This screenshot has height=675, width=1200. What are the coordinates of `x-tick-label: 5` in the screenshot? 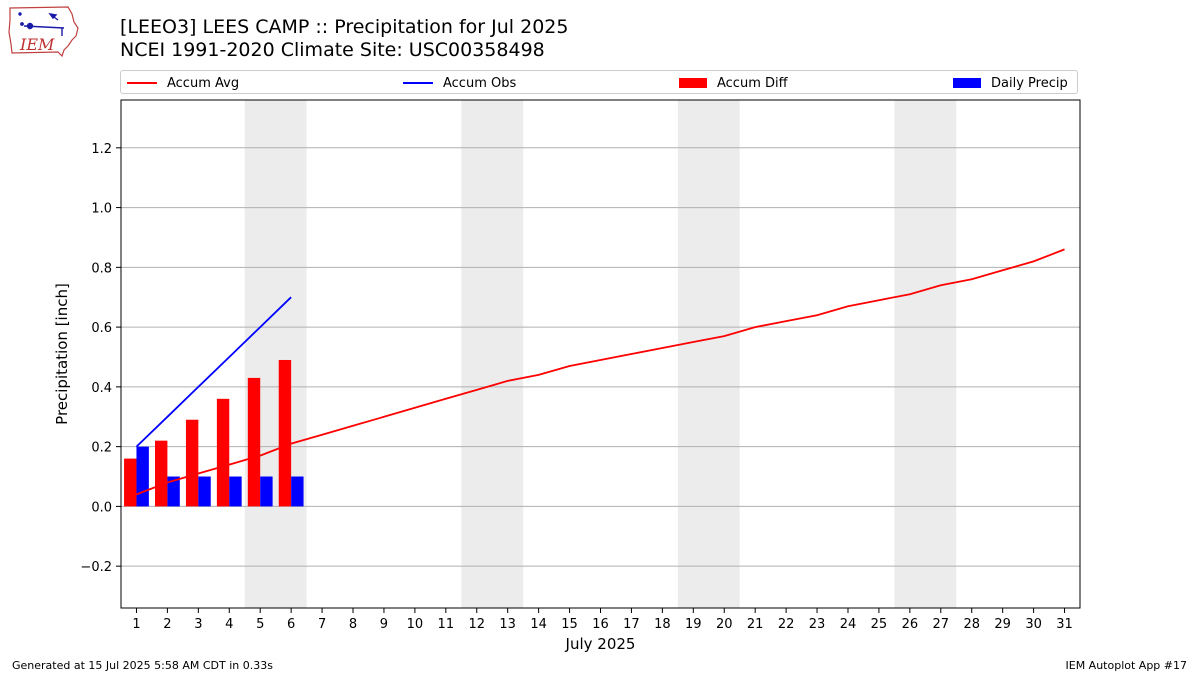 It's located at (260, 624).